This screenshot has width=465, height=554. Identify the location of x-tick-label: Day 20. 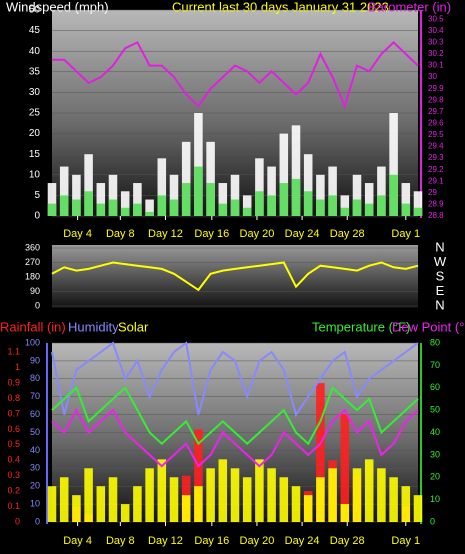
(257, 234).